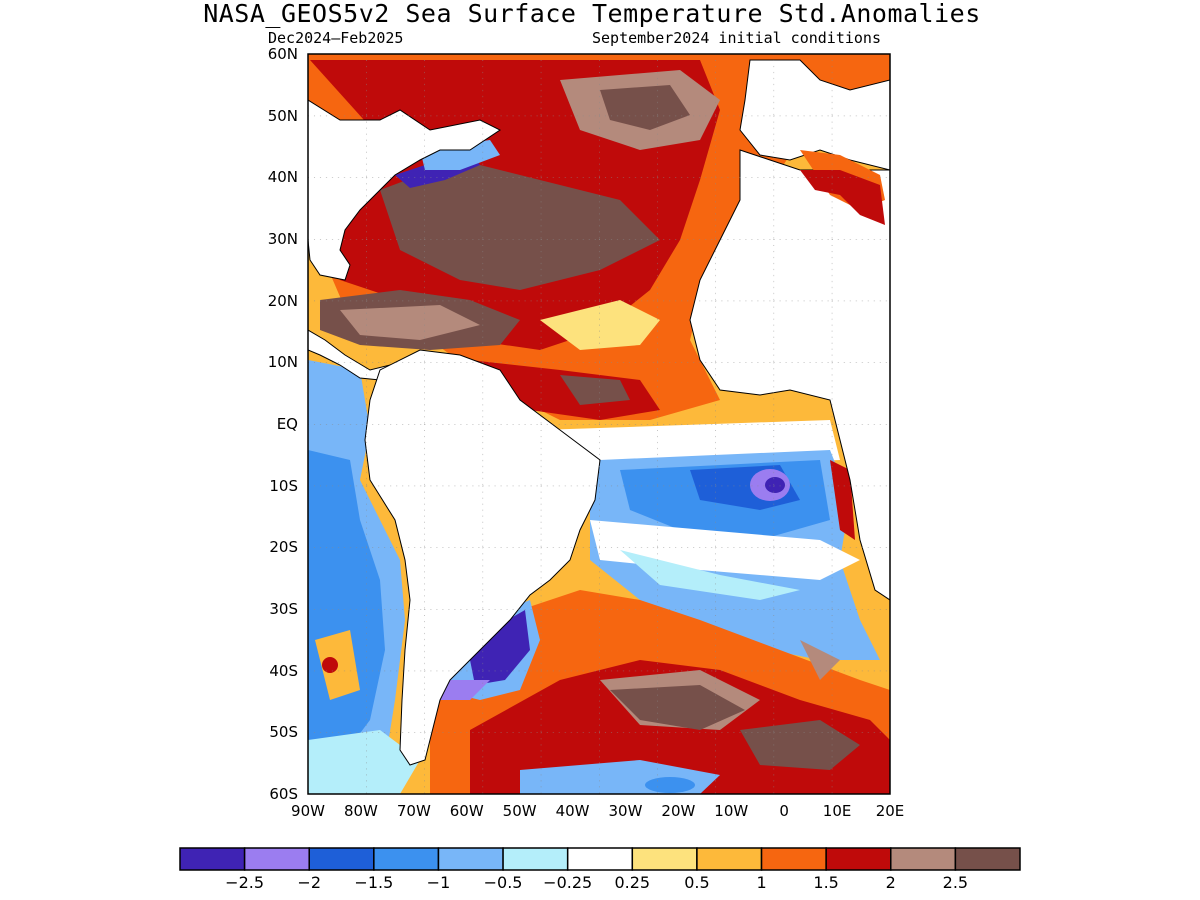  What do you see at coordinates (309, 882) in the screenshot?
I see `colorbar-label: −2` at bounding box center [309, 882].